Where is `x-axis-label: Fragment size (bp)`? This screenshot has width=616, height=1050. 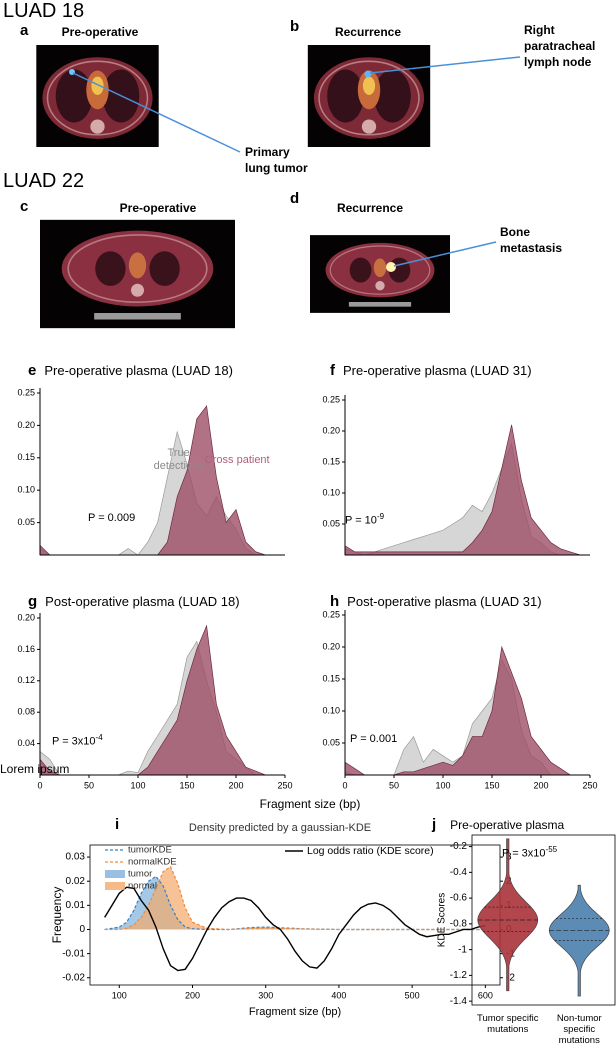 x-axis-label: Fragment size (bp) is located at coordinates (295, 1012).